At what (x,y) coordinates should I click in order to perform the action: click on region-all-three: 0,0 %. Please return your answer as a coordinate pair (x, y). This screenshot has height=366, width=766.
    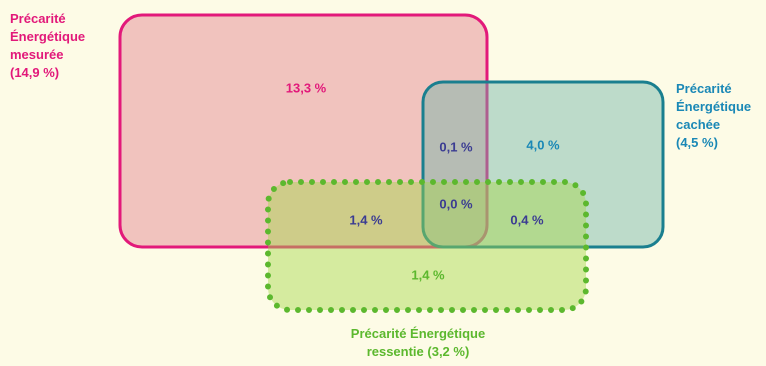
    Looking at the image, I should click on (456, 204).